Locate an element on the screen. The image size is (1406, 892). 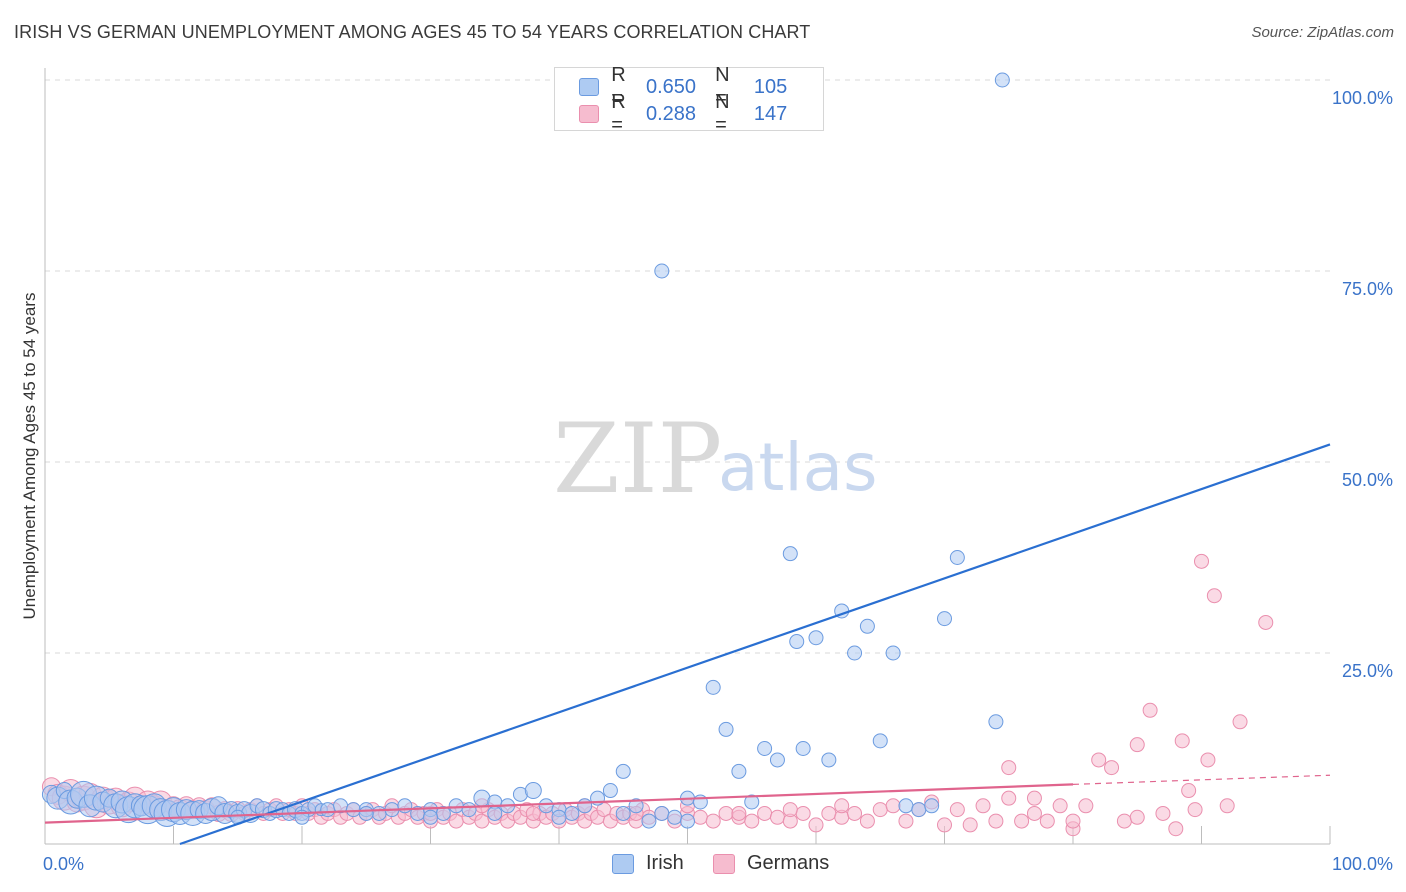
watermark: ZIP atlas is located at coordinates (715, 459).